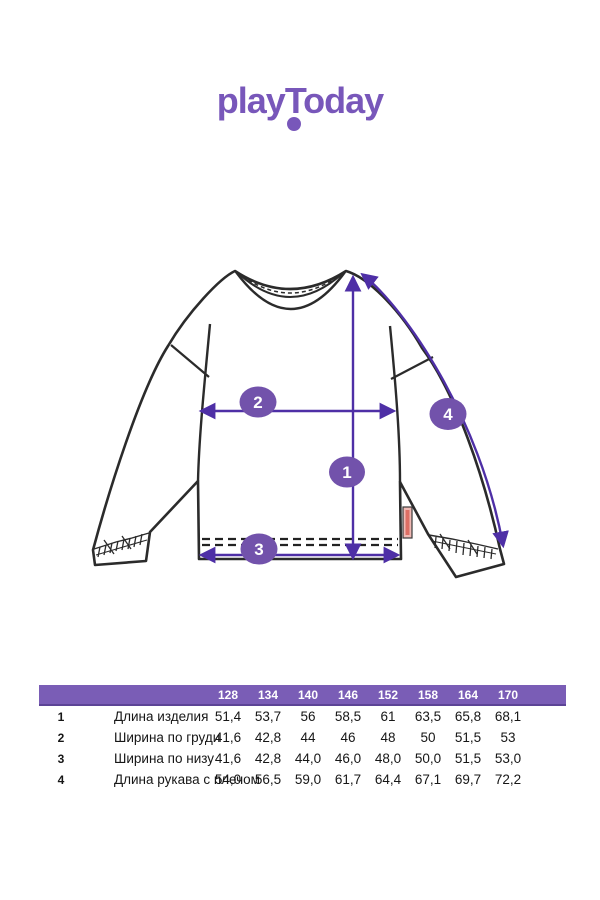  What do you see at coordinates (290, 282) in the screenshot?
I see `collar-stitch-line` at bounding box center [290, 282].